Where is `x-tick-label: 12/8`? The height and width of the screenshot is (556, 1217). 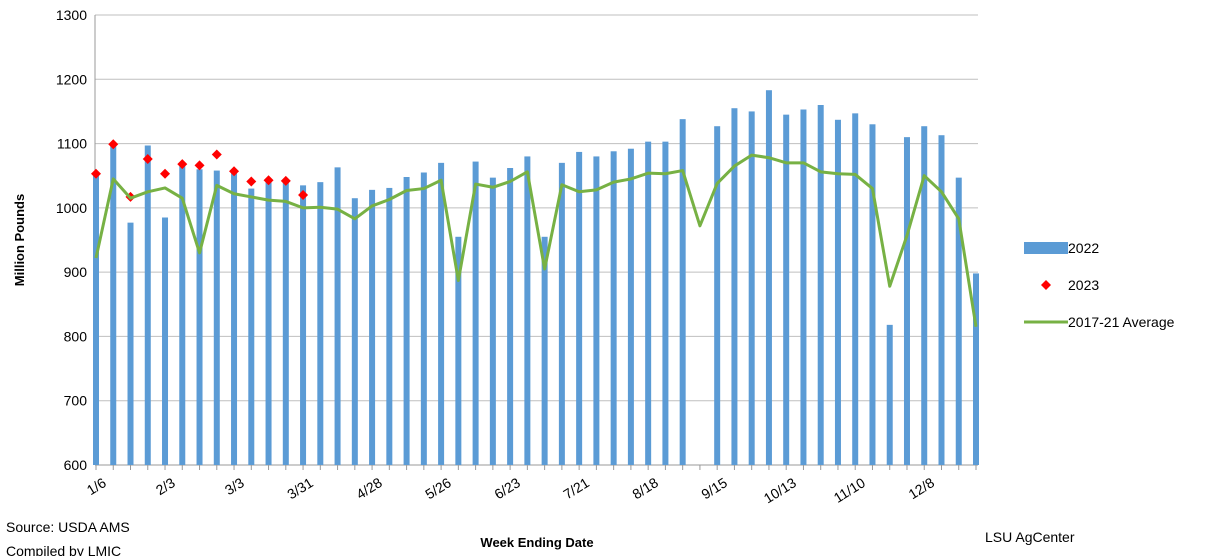 x-tick-label: 12/8 is located at coordinates (921, 488).